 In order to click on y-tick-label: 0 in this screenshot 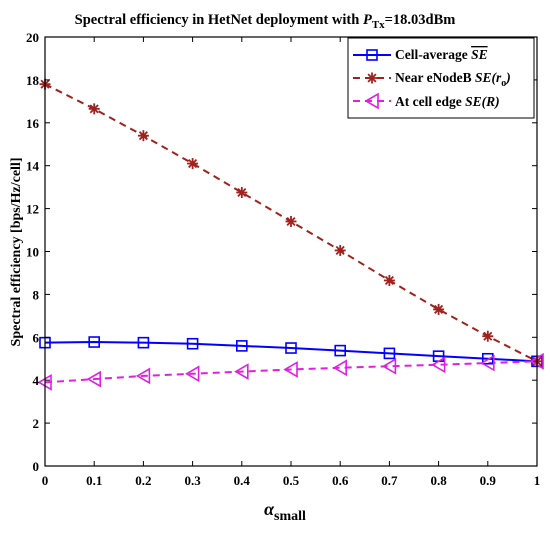, I will do `click(36, 466)`.